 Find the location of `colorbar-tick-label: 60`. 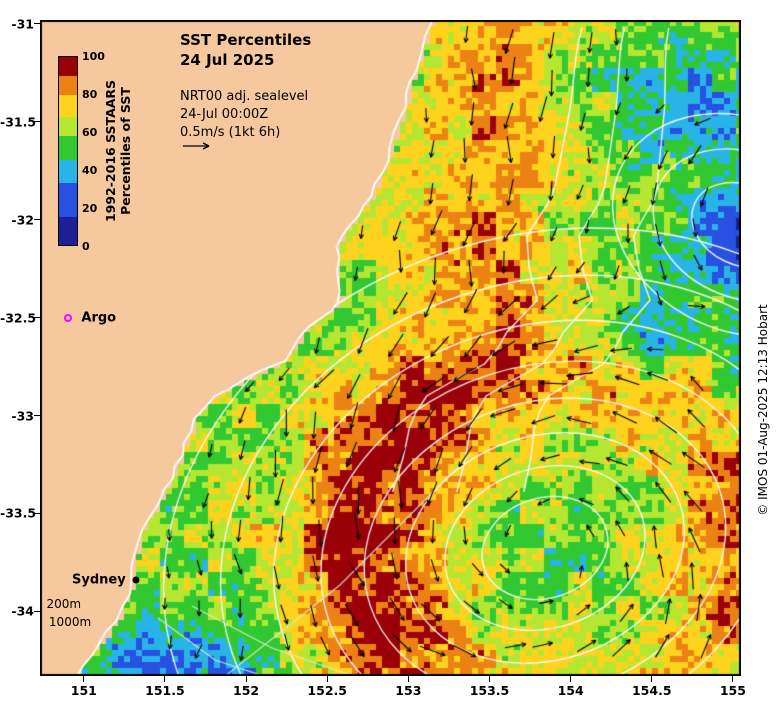

colorbar-tick-label: 60 is located at coordinates (90, 132).